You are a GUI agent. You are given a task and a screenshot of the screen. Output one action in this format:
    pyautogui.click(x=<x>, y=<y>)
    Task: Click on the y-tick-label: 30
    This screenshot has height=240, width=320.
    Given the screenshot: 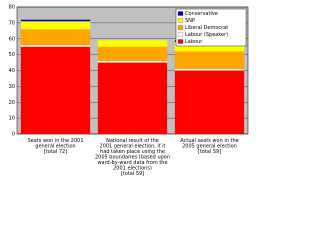 What is the action you would take?
    pyautogui.click(x=12, y=87)
    